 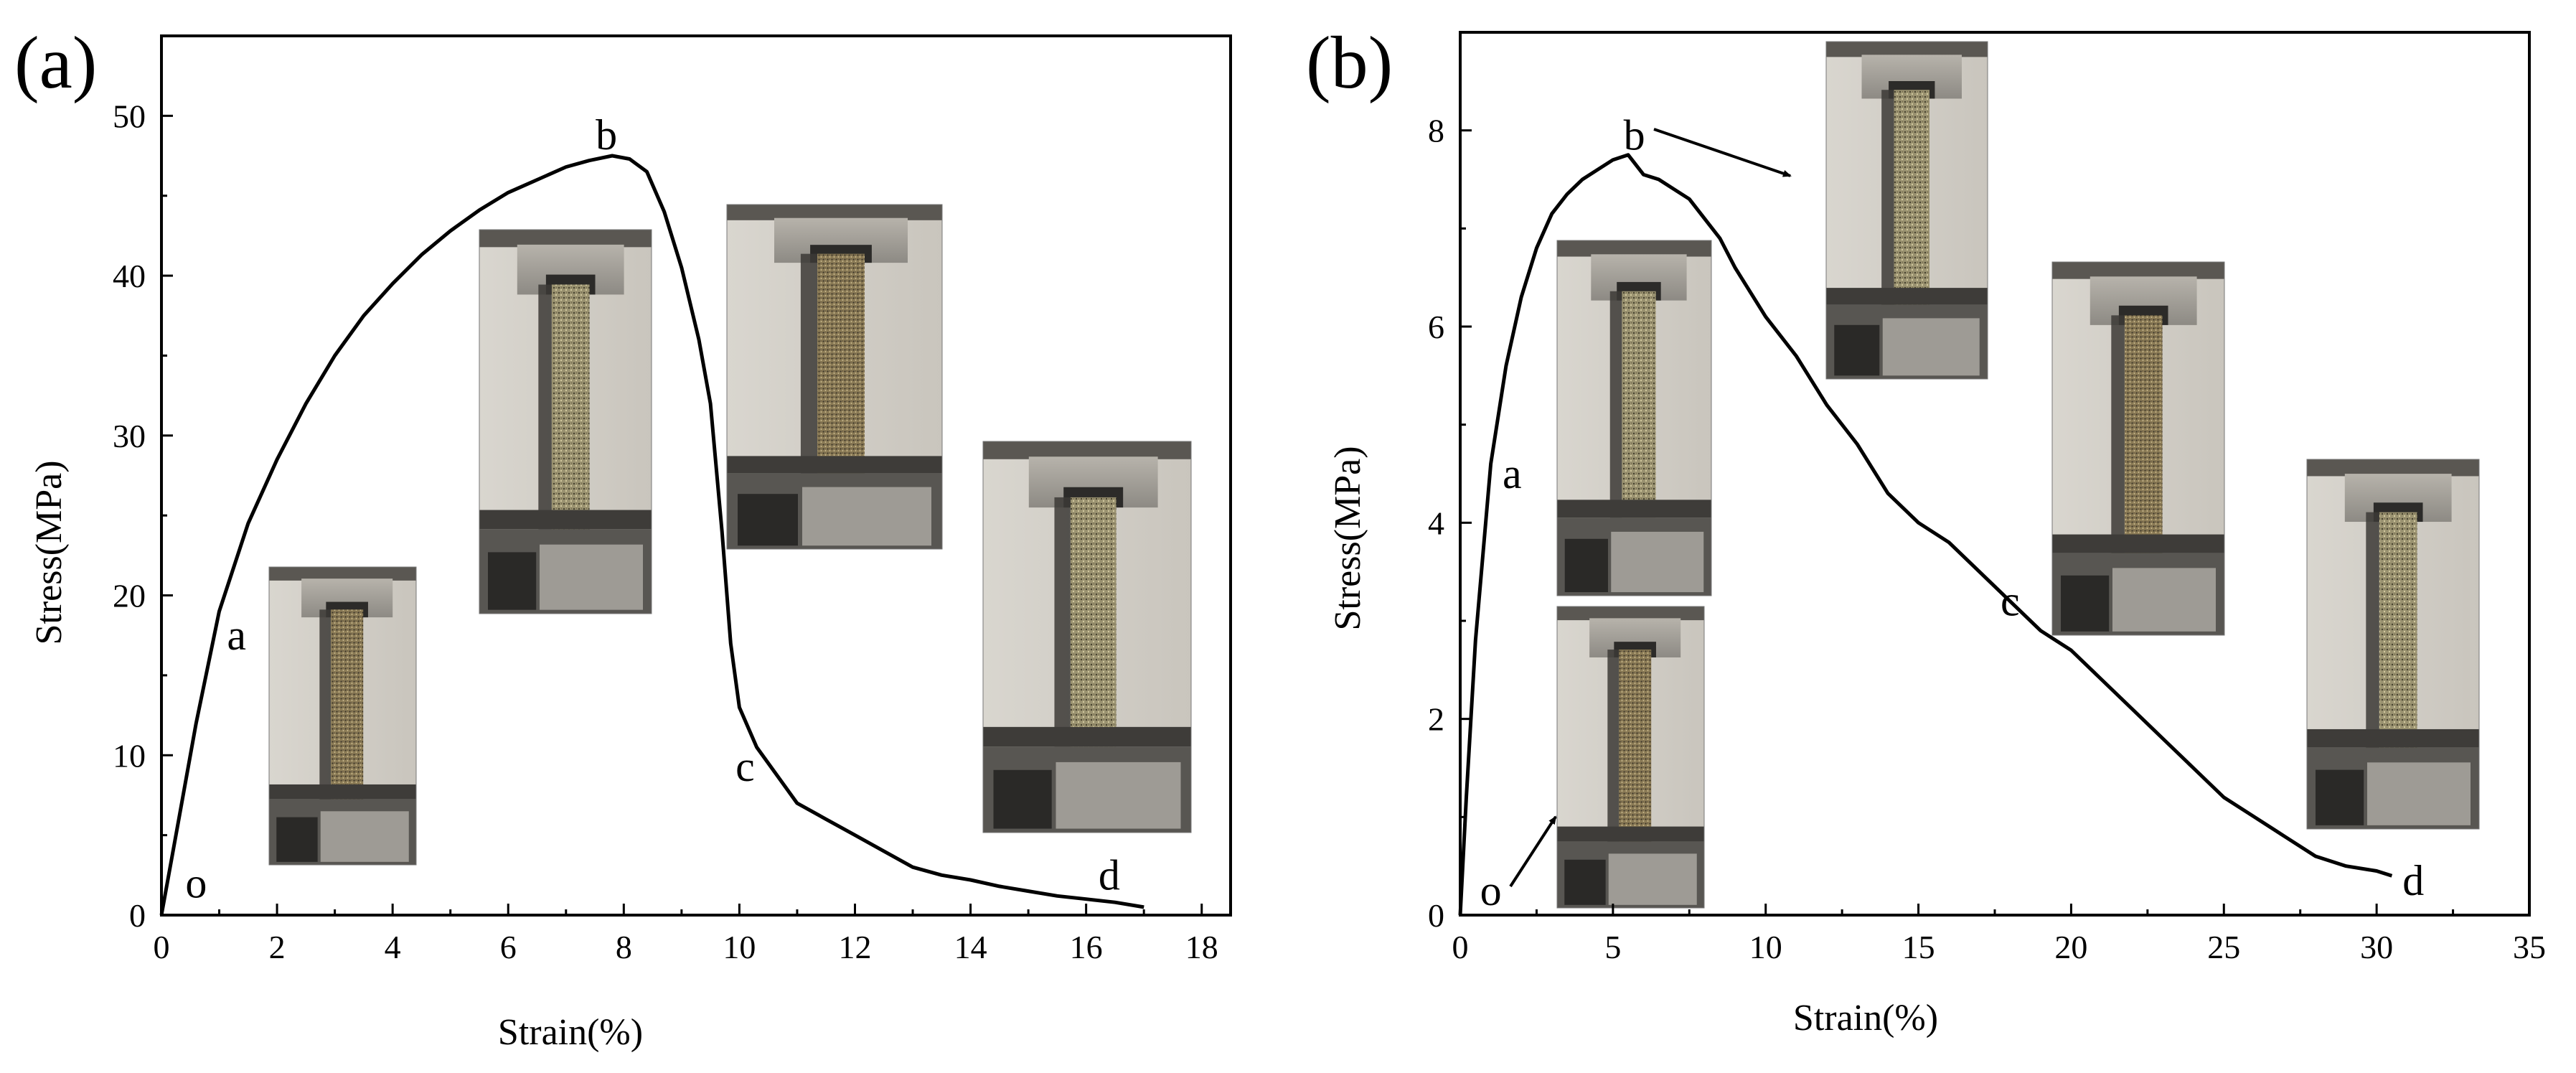 I want to click on point-label-d: d, so click(x=2413, y=880).